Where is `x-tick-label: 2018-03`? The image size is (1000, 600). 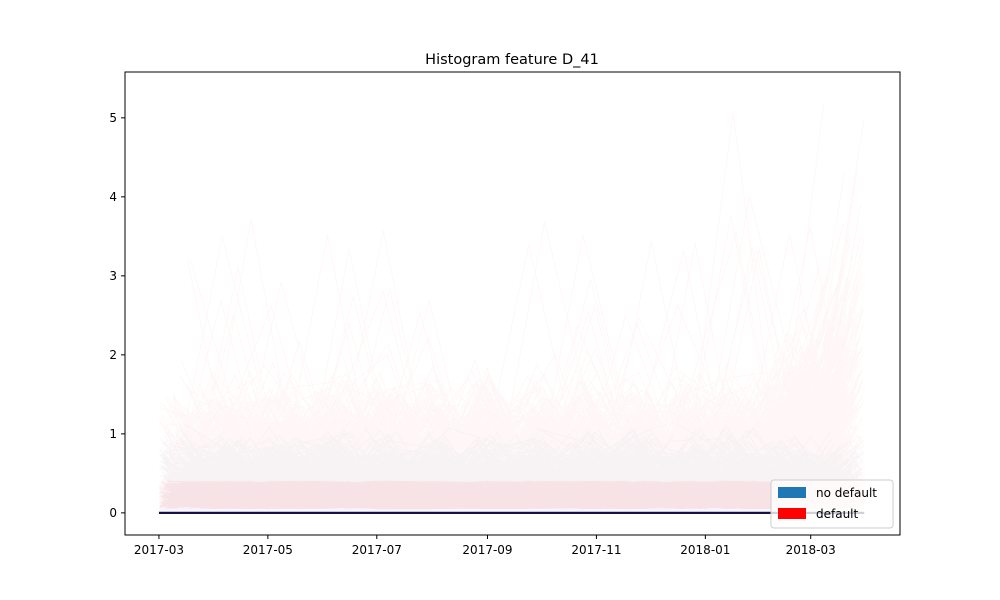
x-tick-label: 2018-03 is located at coordinates (811, 550).